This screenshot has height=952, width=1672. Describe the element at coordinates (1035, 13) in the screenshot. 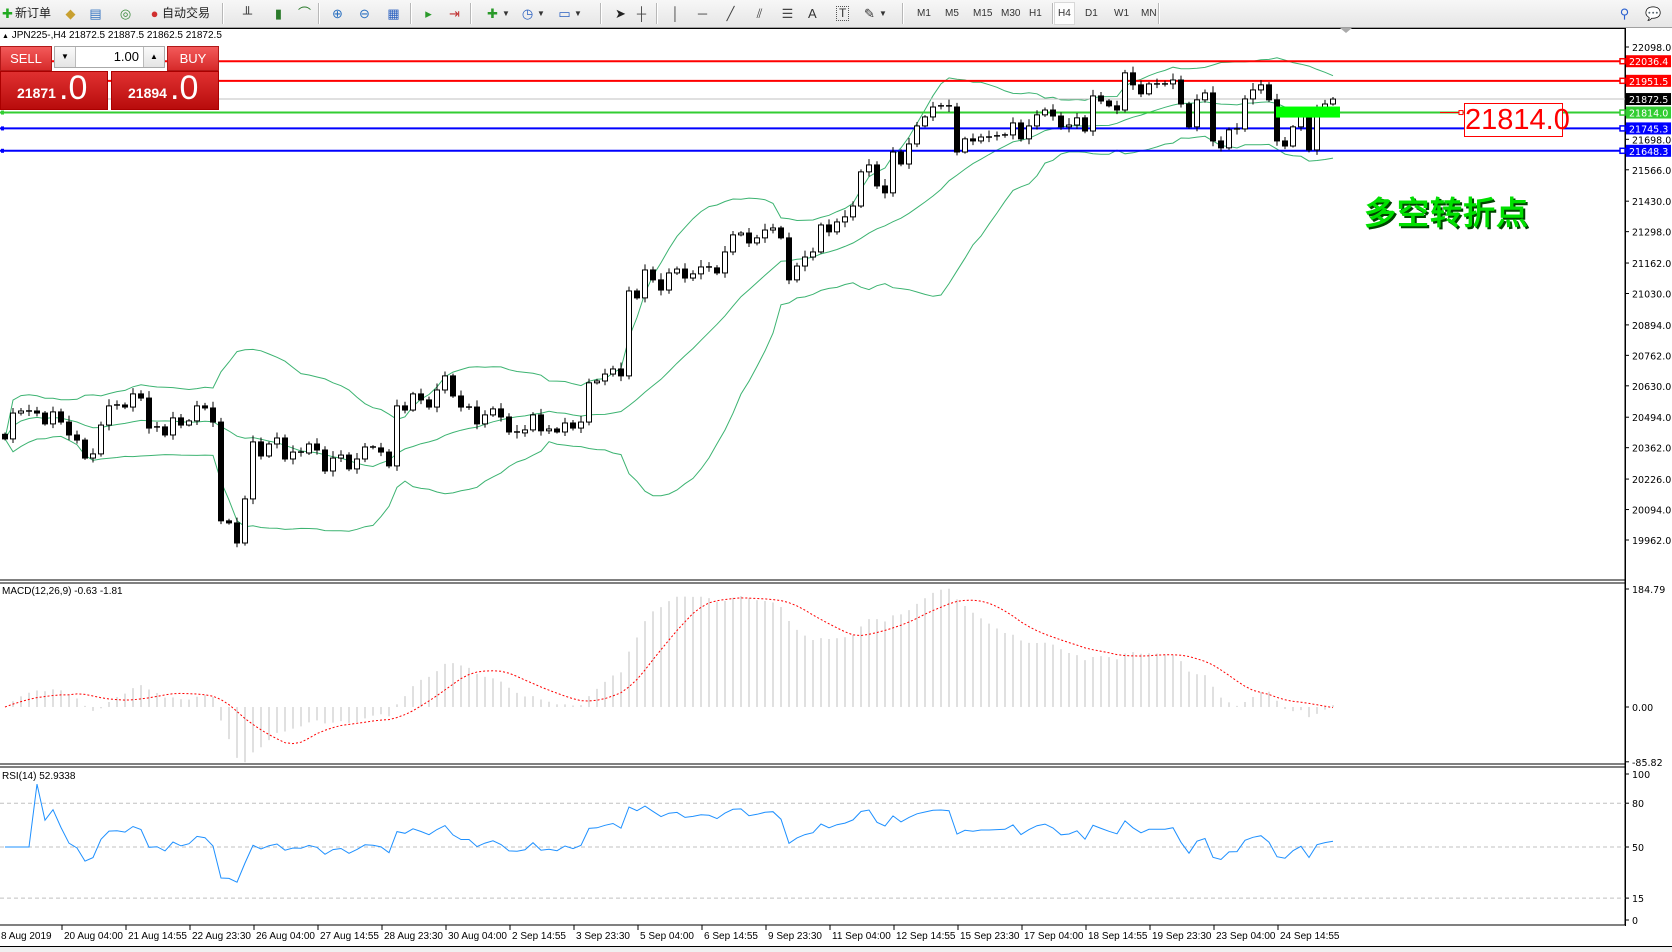

I see `period-h1: H1` at that location.